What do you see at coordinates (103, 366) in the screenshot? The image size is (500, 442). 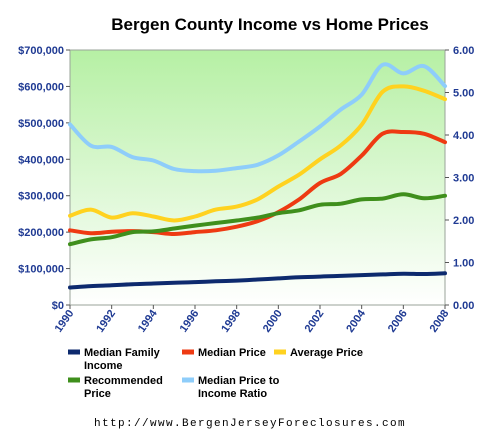 I see `legend-label: Income` at bounding box center [103, 366].